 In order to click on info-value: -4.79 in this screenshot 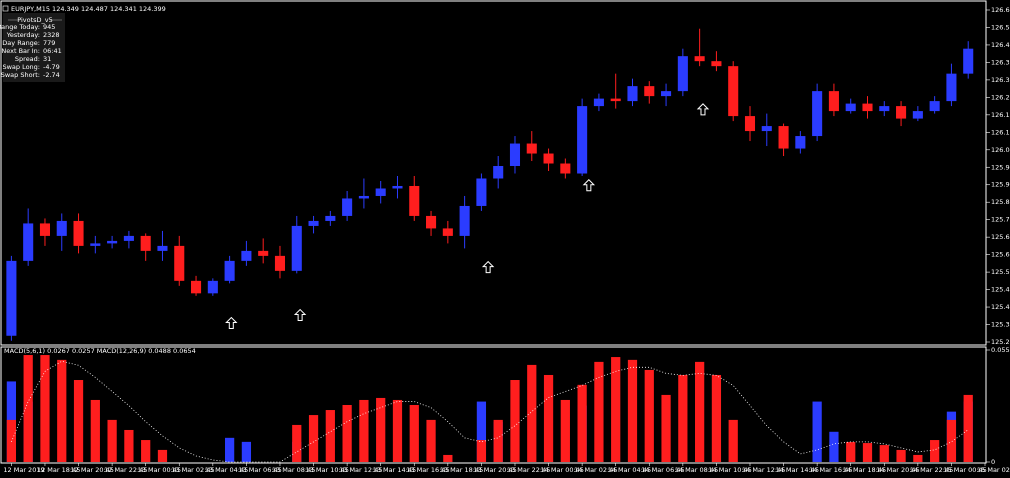, I will do `click(51, 67)`.